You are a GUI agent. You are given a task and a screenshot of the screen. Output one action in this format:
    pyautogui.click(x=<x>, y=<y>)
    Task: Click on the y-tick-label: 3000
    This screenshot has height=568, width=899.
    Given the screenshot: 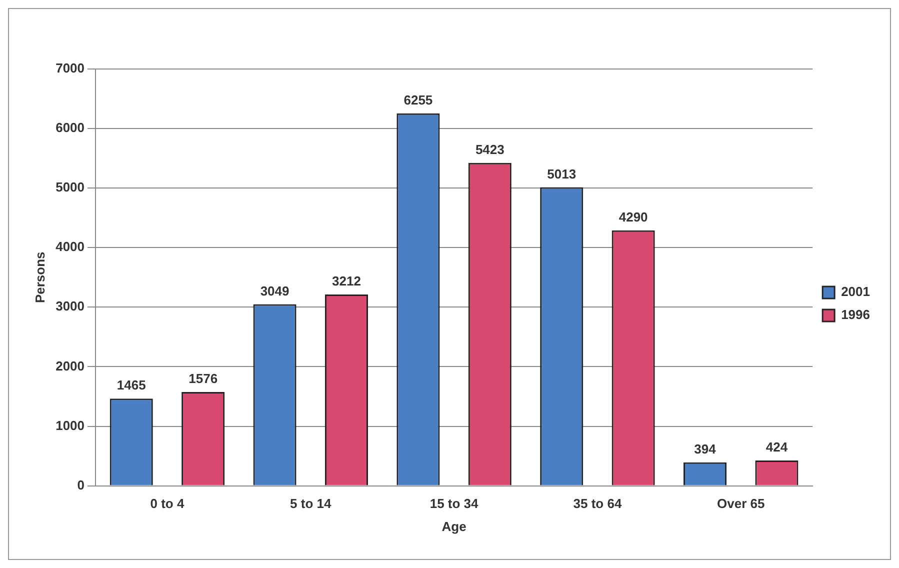 What is the action you would take?
    pyautogui.click(x=70, y=306)
    